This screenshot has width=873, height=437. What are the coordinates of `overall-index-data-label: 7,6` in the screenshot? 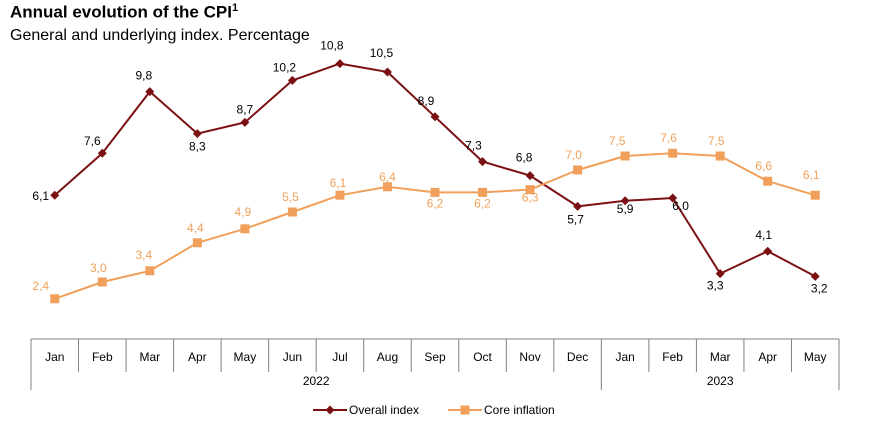 It's located at (92, 141).